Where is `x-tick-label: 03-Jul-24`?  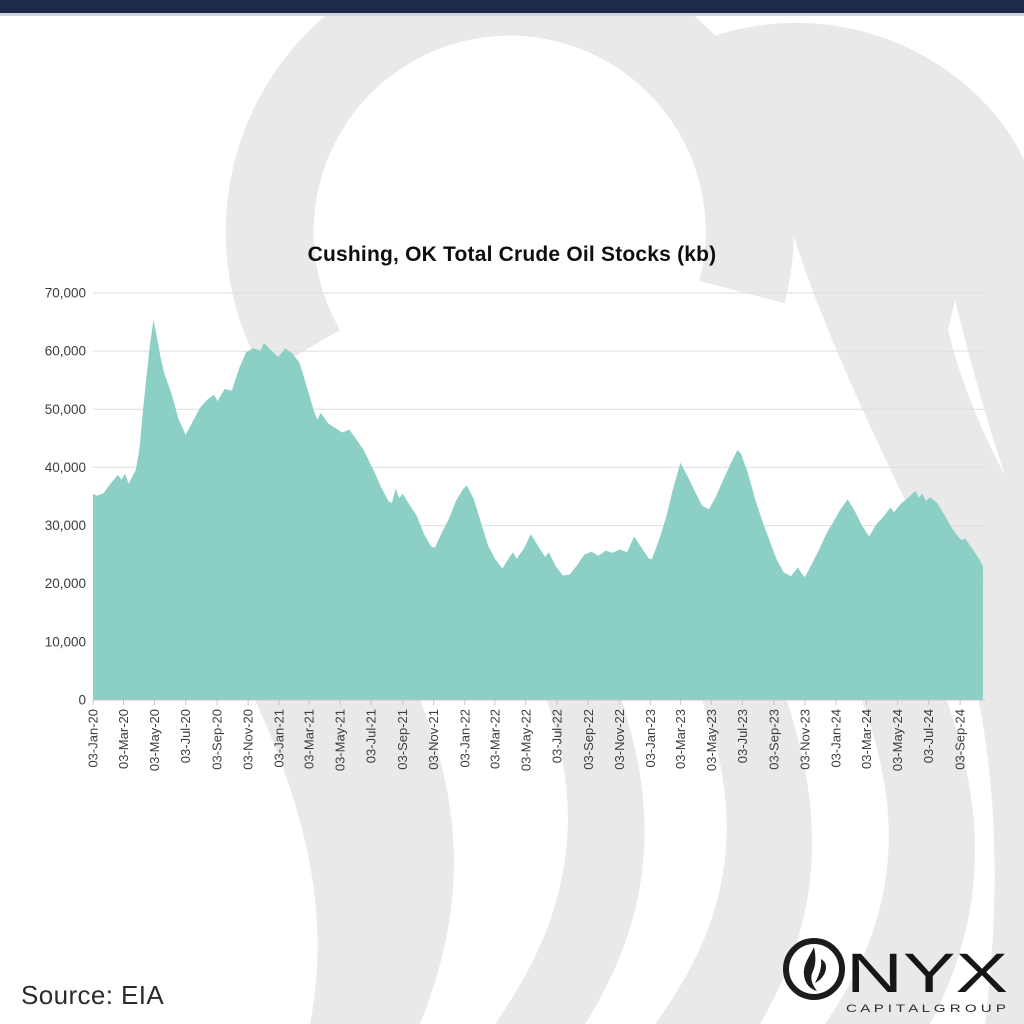 x-tick-label: 03-Jul-24 is located at coordinates (928, 736).